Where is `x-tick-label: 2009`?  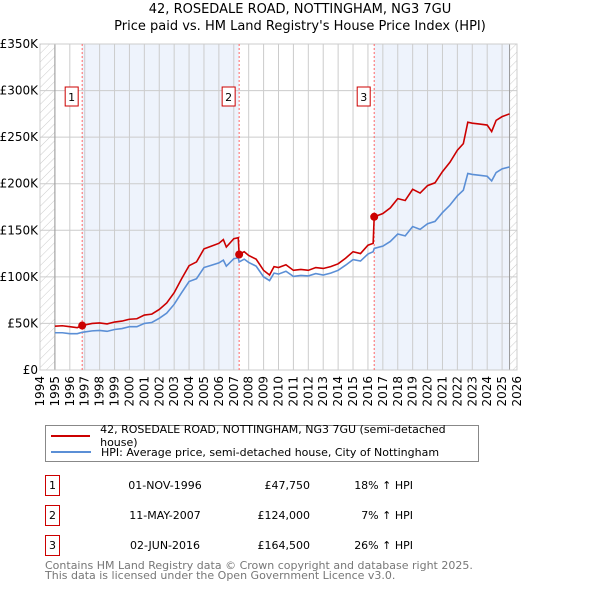 x-tick-label: 2009 is located at coordinates (264, 391).